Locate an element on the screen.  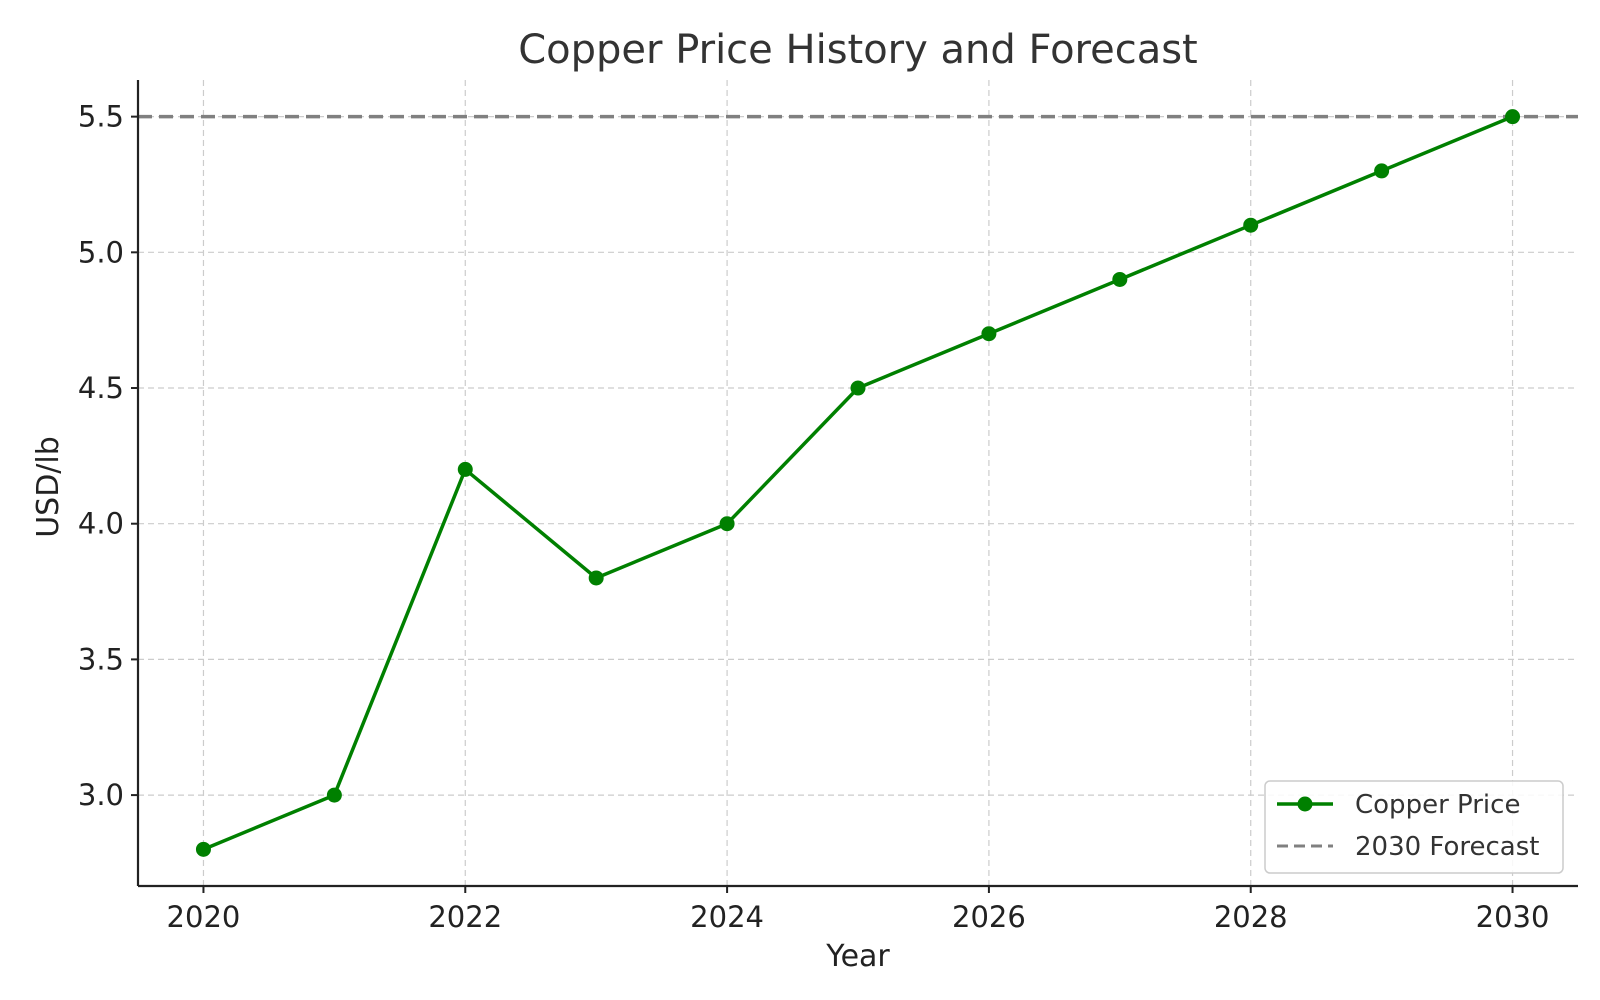
legend: Copper Price 2030 Forecast is located at coordinates (1414, 827).